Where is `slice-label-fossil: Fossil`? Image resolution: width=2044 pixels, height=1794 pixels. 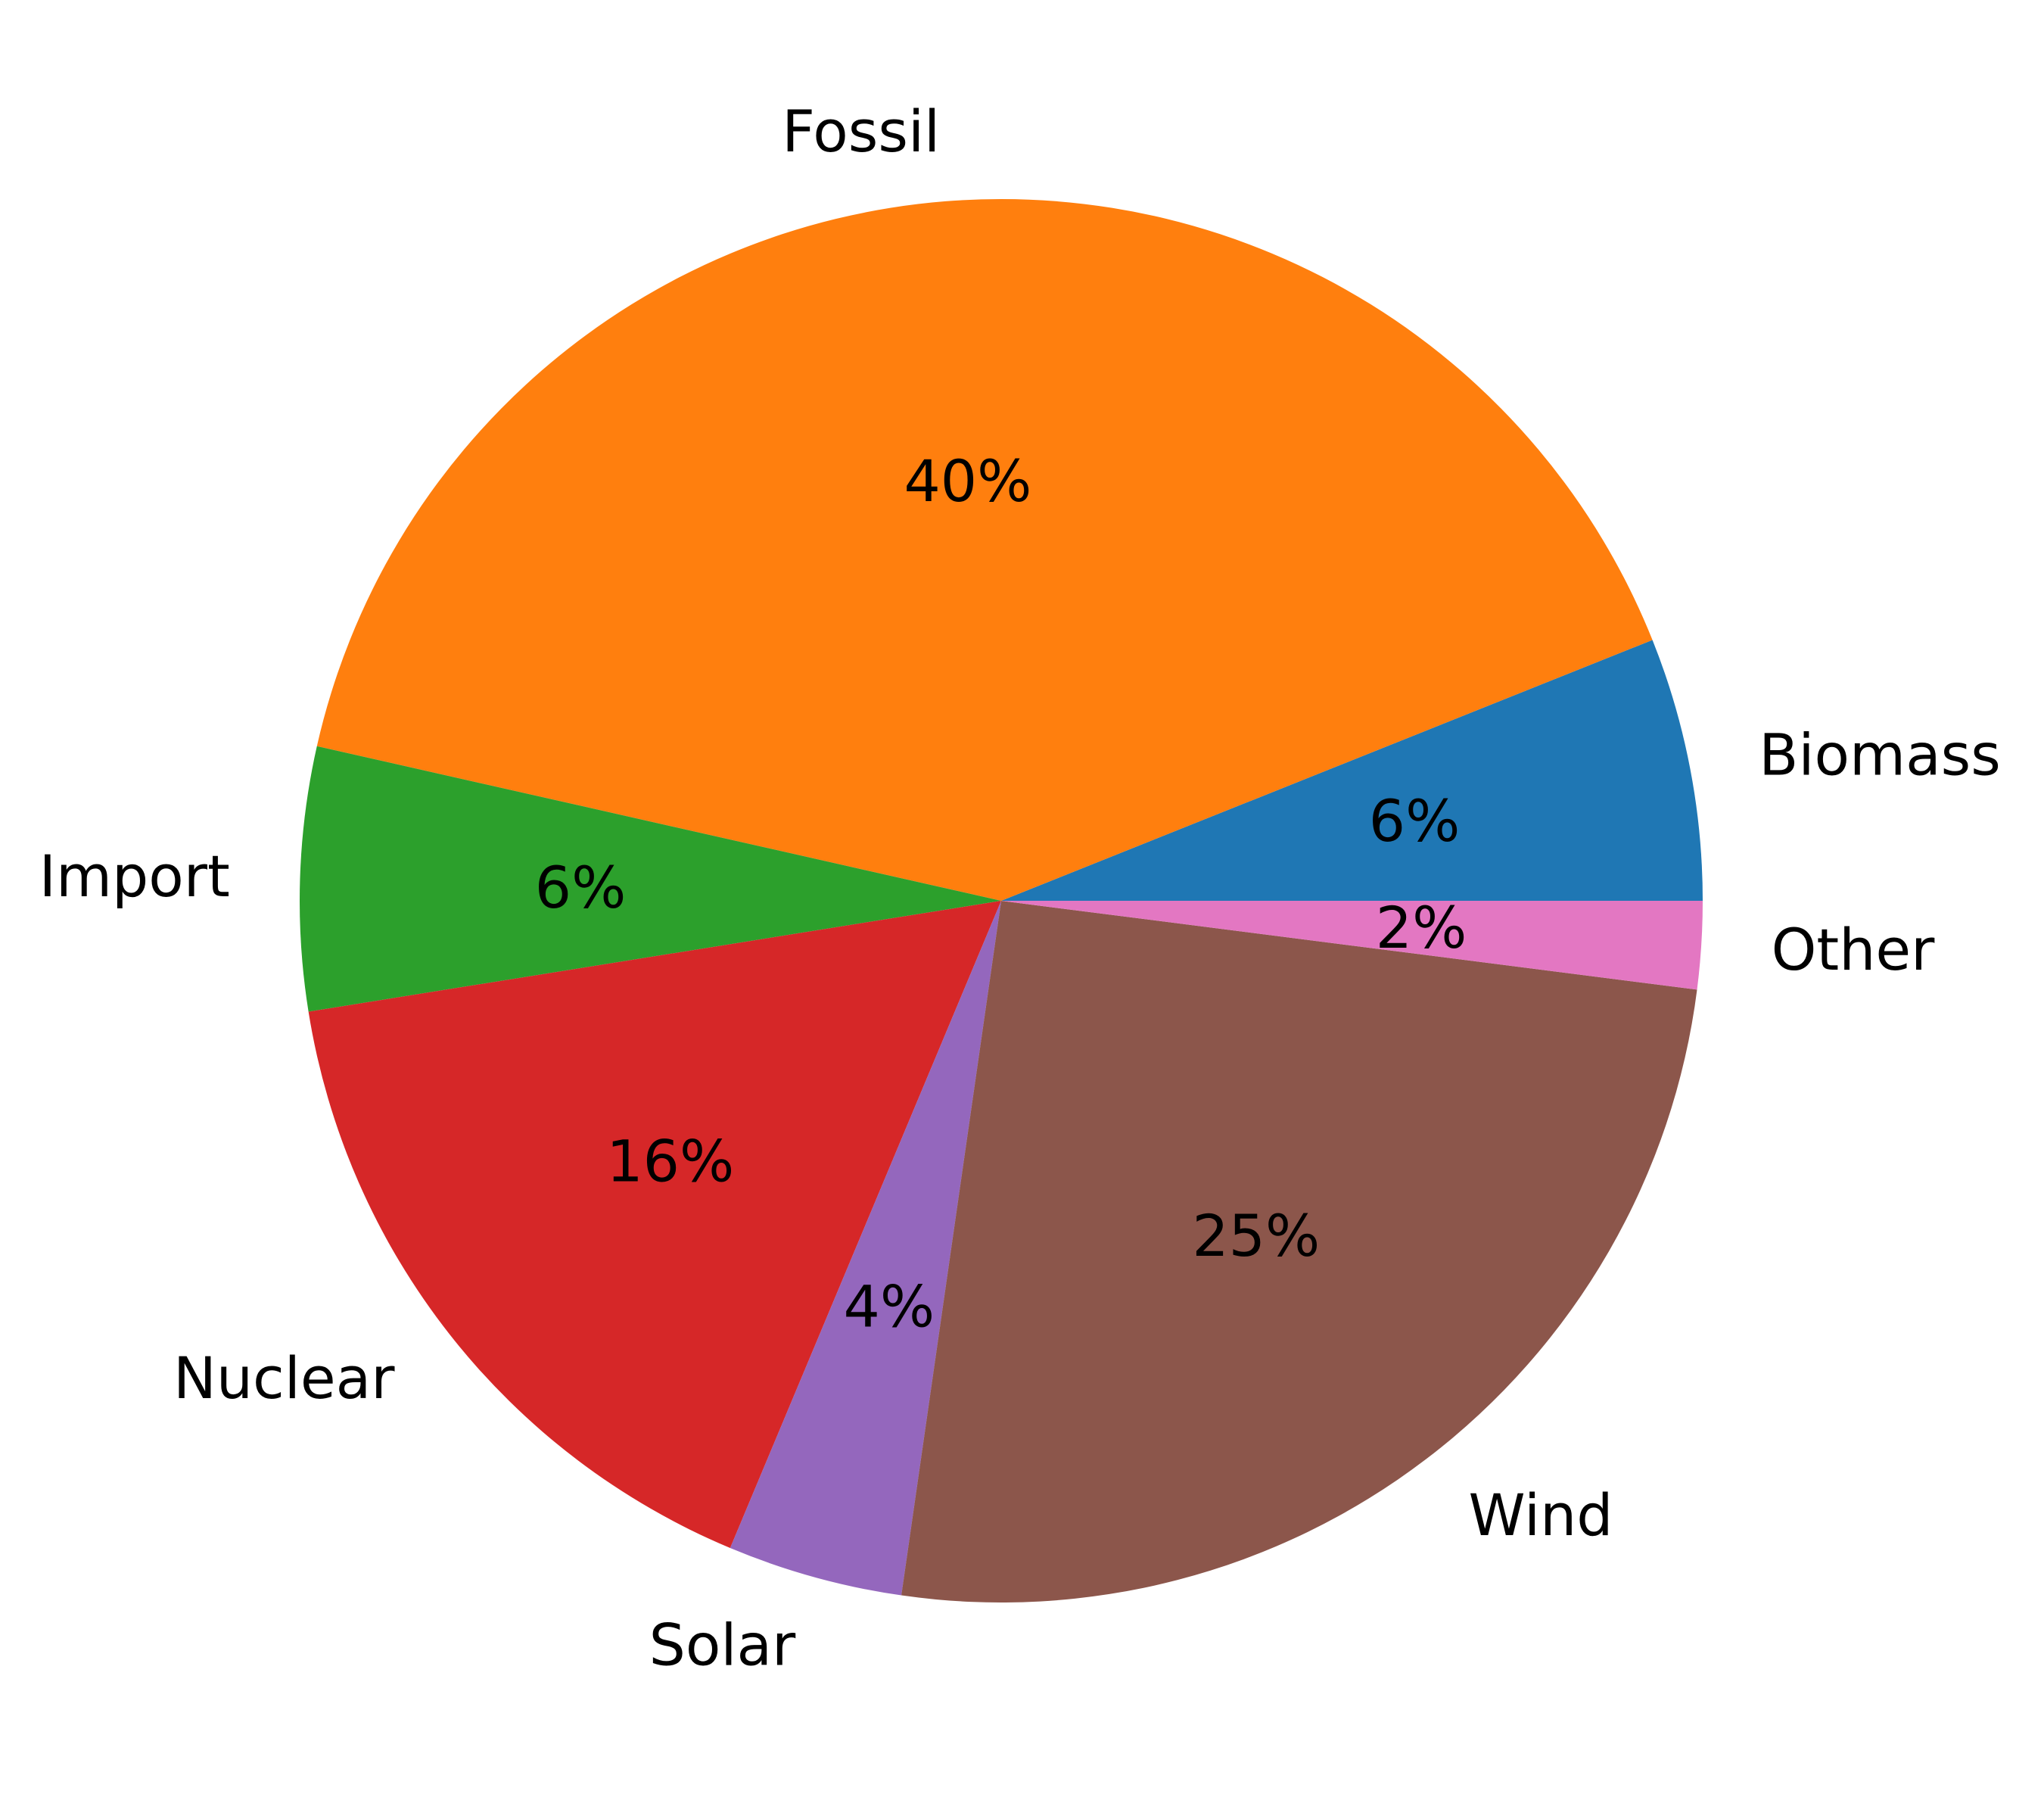 slice-label-fossil: Fossil is located at coordinates (861, 131).